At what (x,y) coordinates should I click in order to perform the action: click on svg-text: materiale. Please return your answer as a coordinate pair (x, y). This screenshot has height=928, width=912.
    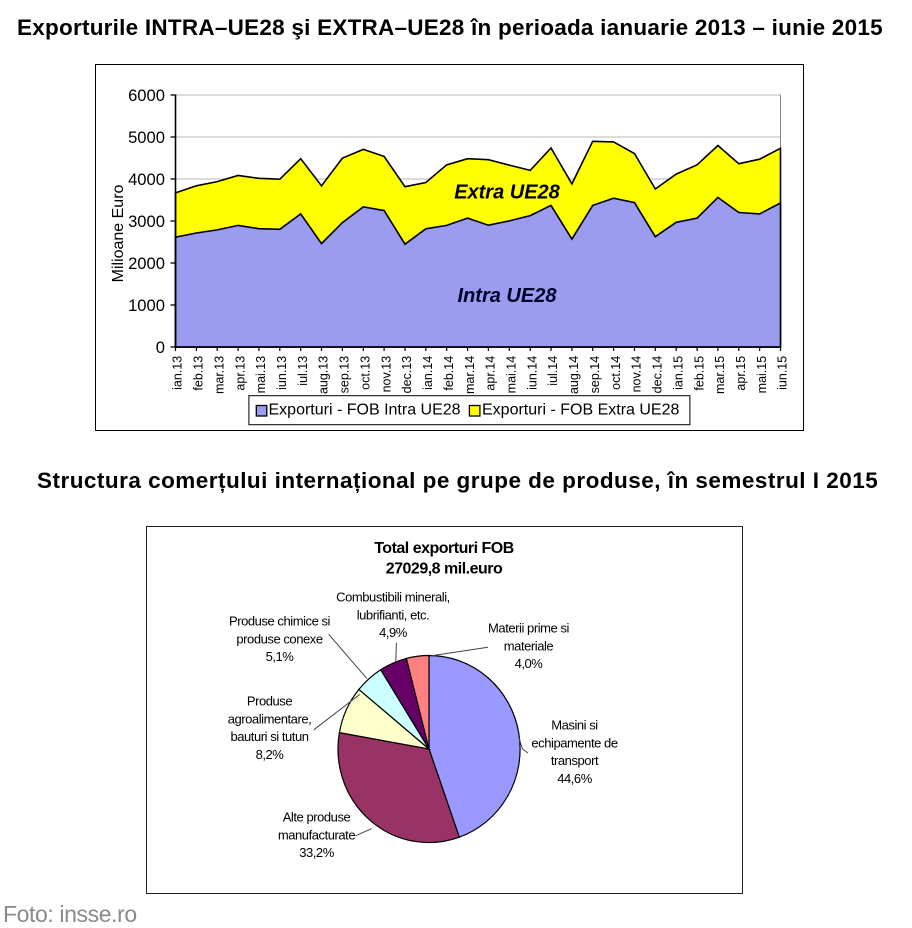
    Looking at the image, I should click on (529, 645).